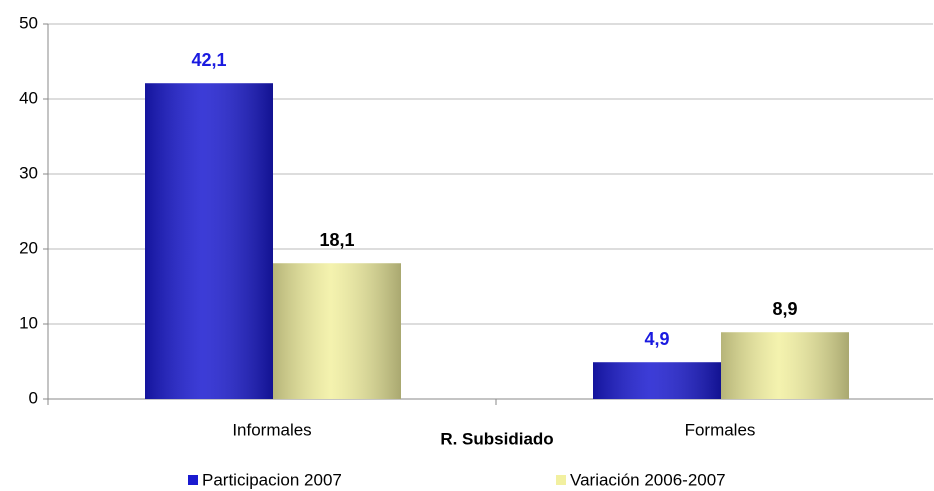  I want to click on y-tick-label: 40, so click(28, 97).